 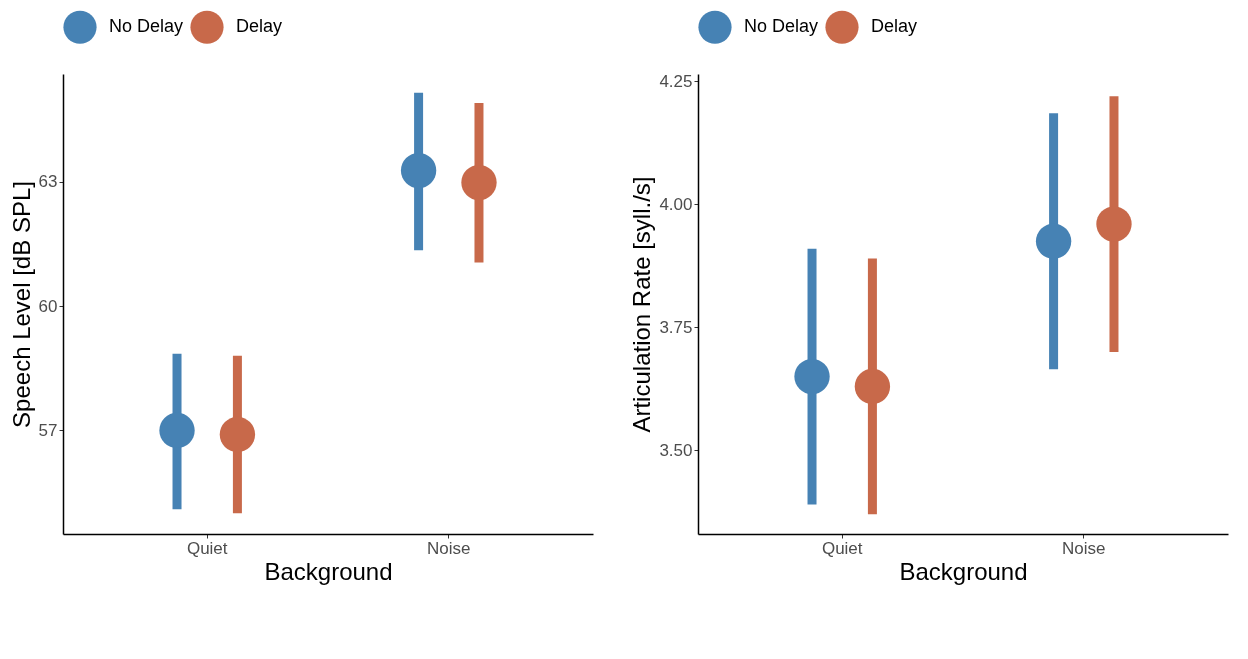 What do you see at coordinates (48, 182) in the screenshot?
I see `y-tick-label: 63` at bounding box center [48, 182].